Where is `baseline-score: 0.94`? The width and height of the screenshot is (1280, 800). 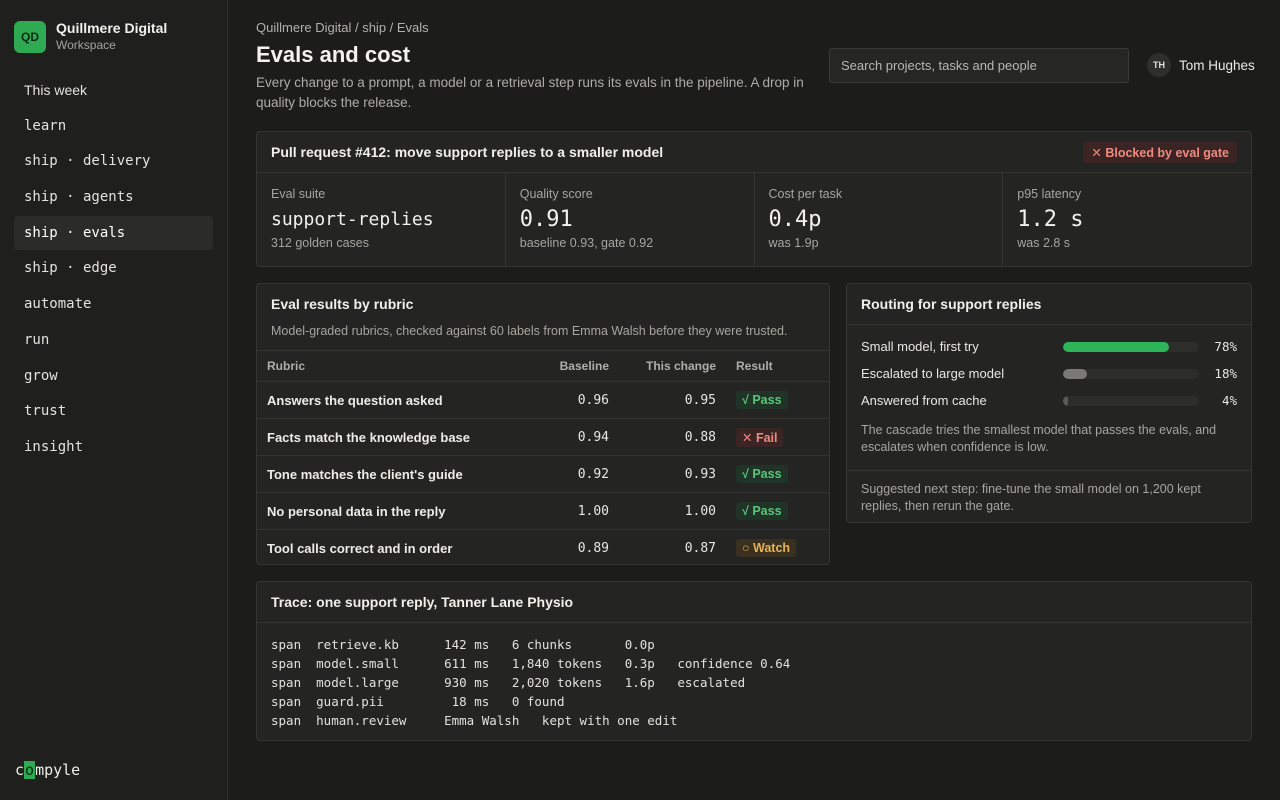
baseline-score: 0.94 is located at coordinates (564, 437).